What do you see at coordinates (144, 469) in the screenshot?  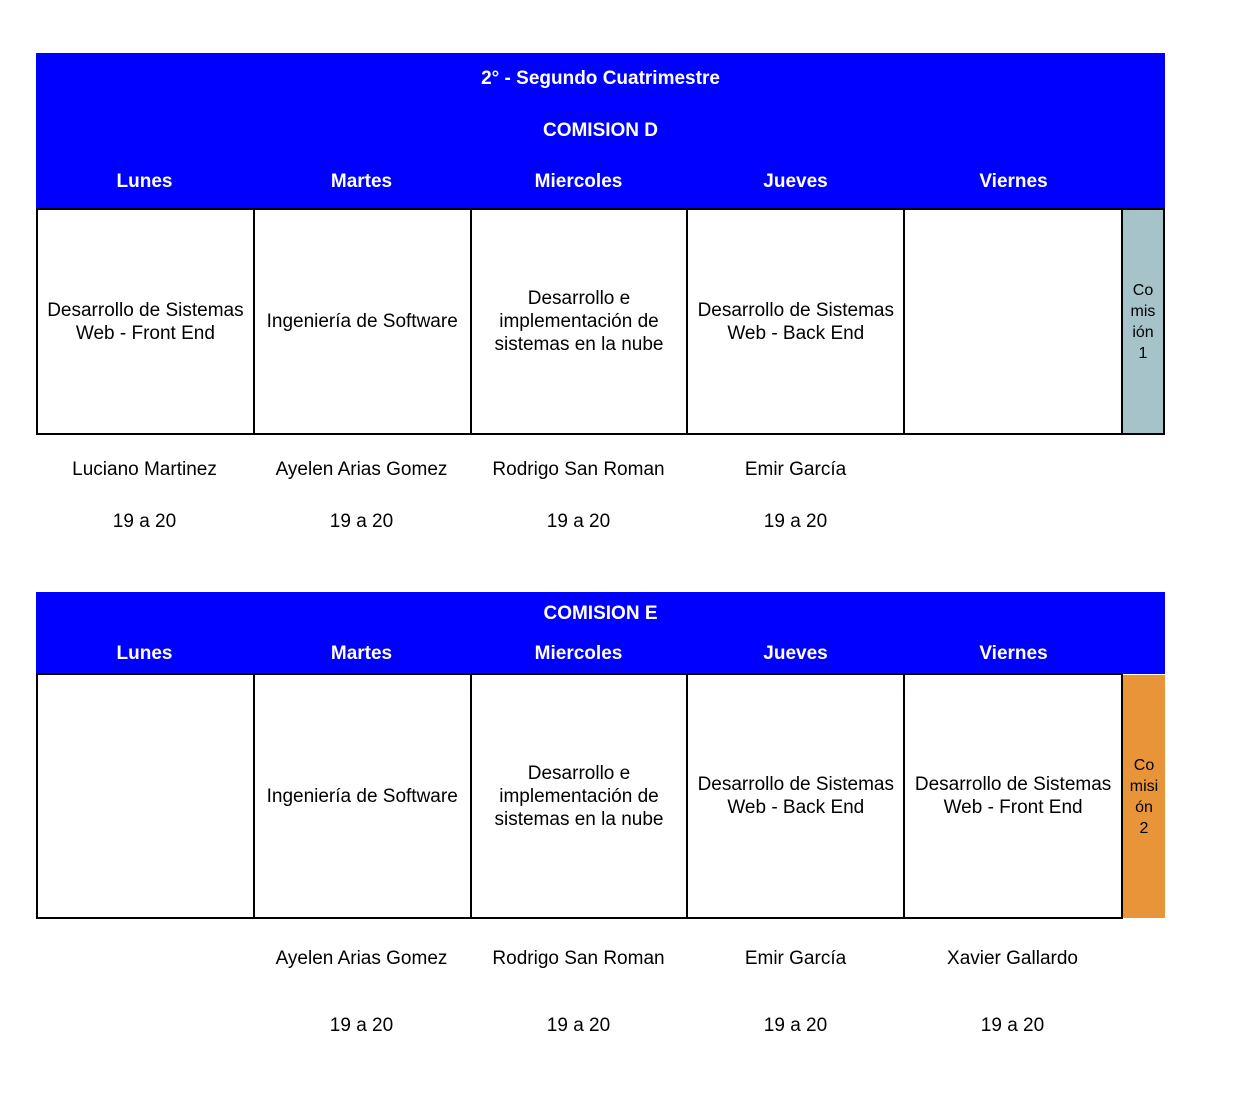 I see `teacher-name: Luciano Martinez` at bounding box center [144, 469].